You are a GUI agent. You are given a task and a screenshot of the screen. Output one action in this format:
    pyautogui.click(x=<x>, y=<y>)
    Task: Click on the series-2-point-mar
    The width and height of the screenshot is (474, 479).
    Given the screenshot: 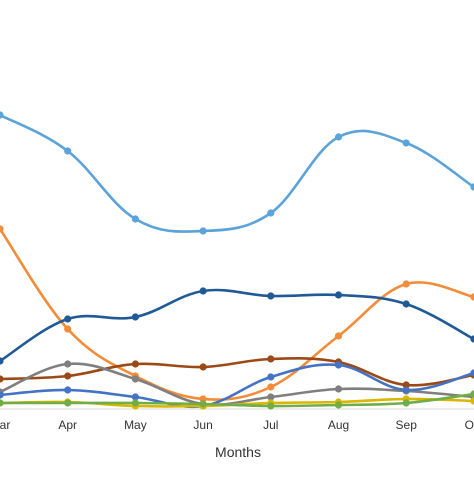 What is the action you would take?
    pyautogui.click(x=2, y=229)
    